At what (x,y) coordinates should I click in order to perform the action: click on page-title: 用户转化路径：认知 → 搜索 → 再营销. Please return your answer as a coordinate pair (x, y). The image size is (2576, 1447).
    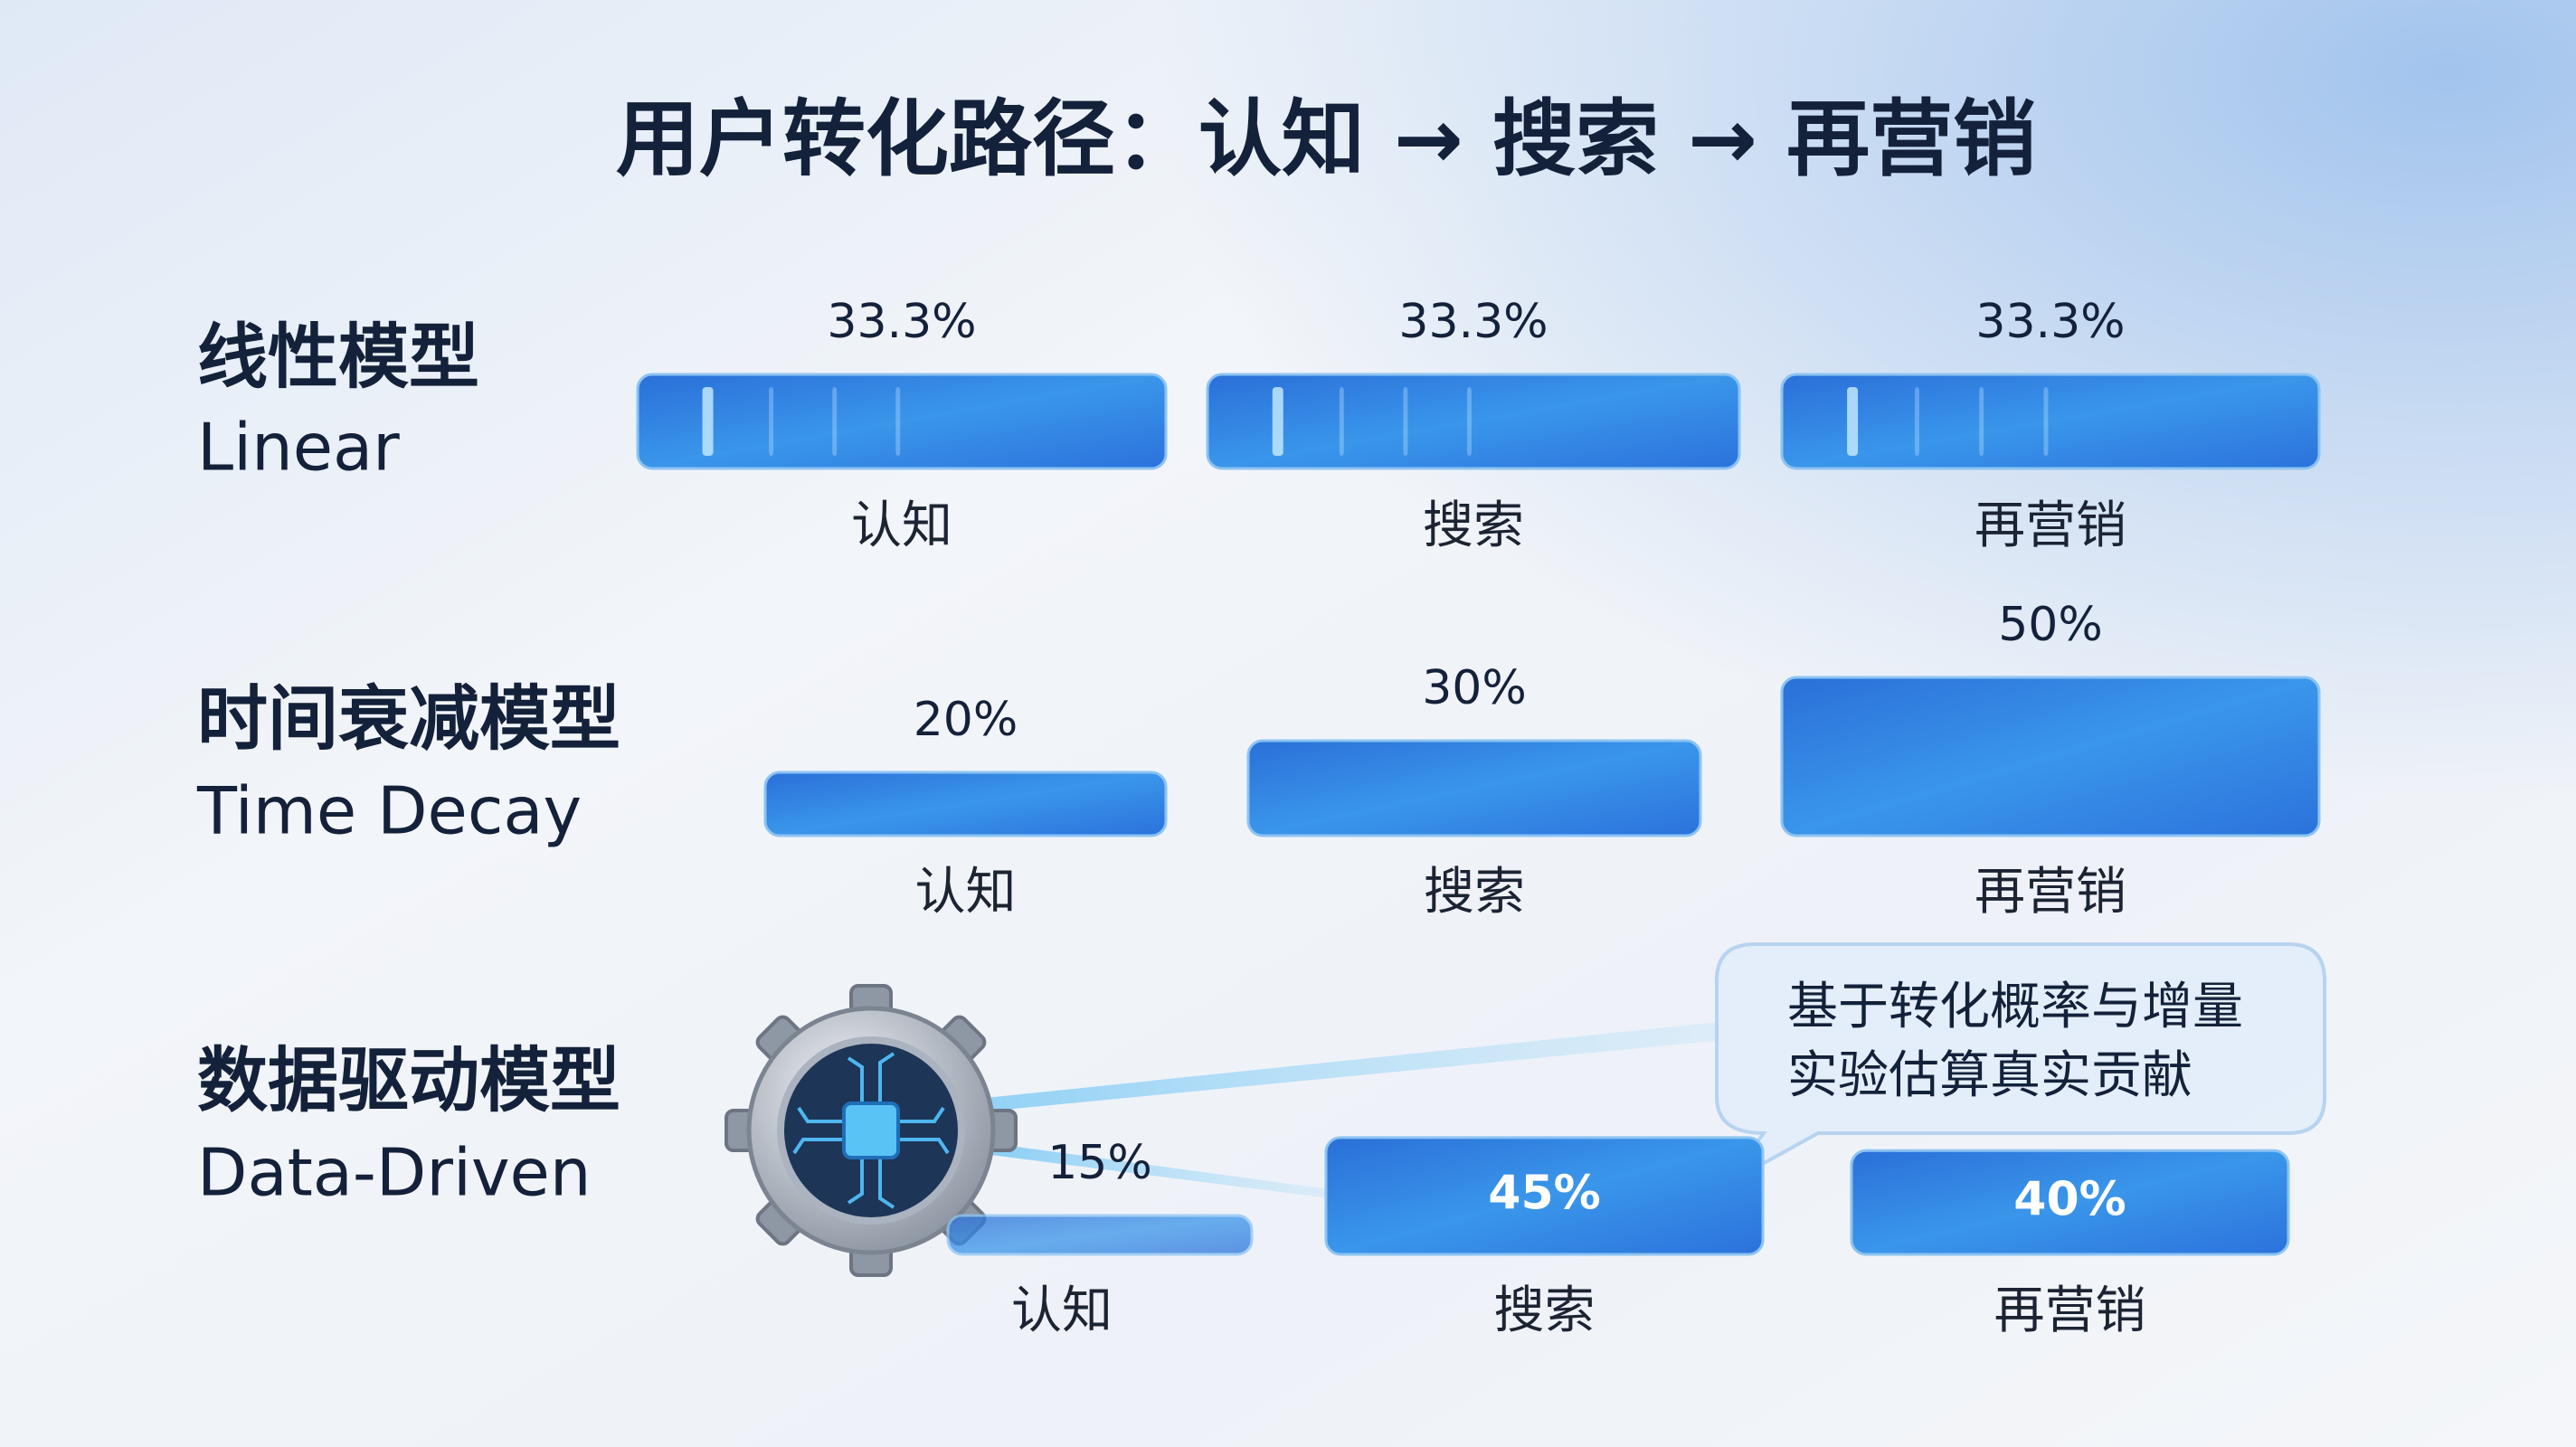
    Looking at the image, I should click on (1326, 138).